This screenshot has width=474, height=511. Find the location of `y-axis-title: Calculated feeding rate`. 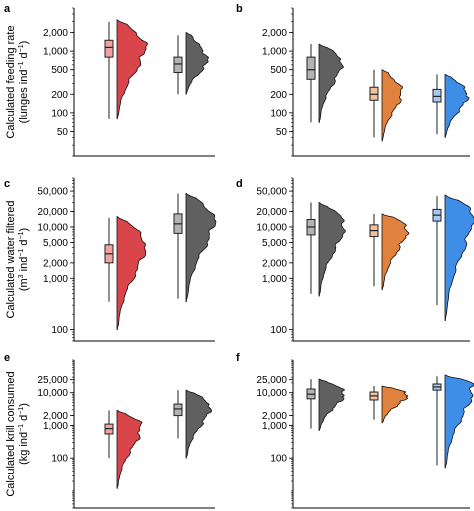

y-axis-title: Calculated feeding rate is located at coordinates (11, 81).